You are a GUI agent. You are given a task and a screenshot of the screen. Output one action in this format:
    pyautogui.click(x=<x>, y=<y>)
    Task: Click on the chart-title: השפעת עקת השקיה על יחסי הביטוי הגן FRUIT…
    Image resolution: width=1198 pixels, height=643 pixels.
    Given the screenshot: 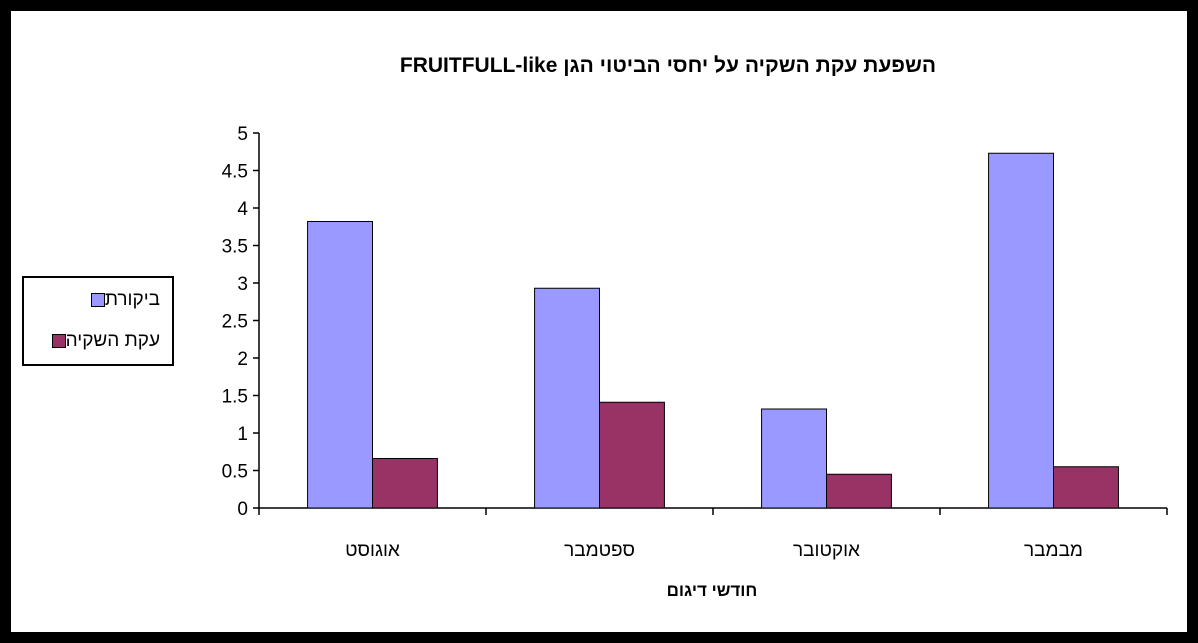 What is the action you would take?
    pyautogui.click(x=668, y=65)
    